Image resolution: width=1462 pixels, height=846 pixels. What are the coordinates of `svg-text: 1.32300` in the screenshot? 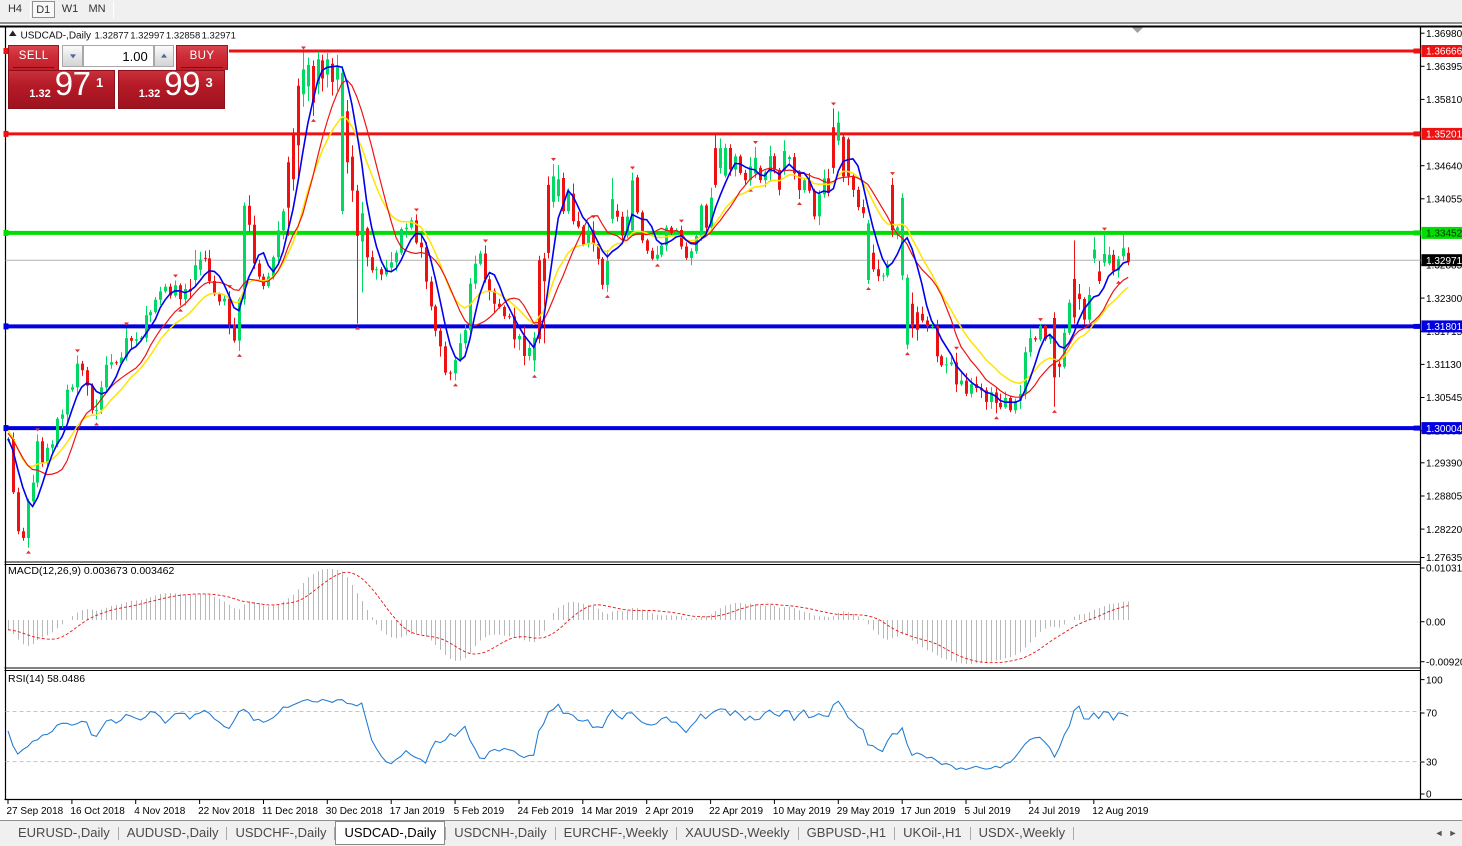 It's located at (1444, 299).